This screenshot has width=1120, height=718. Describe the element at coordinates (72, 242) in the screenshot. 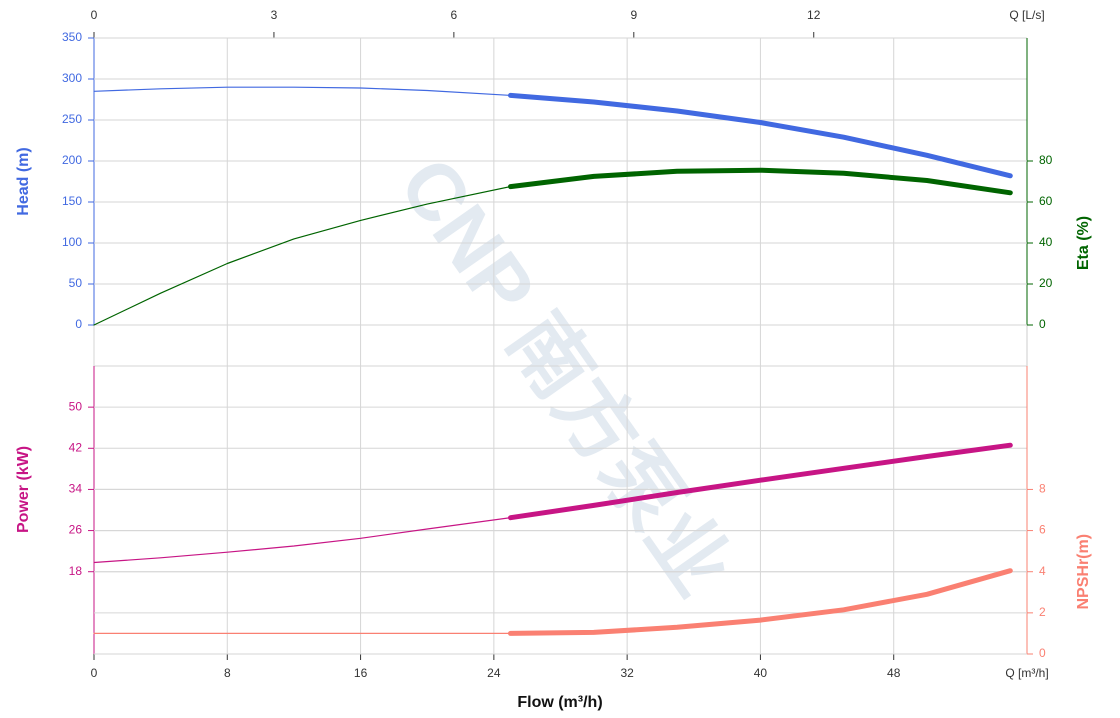

I see `head-tick-label: 100` at that location.